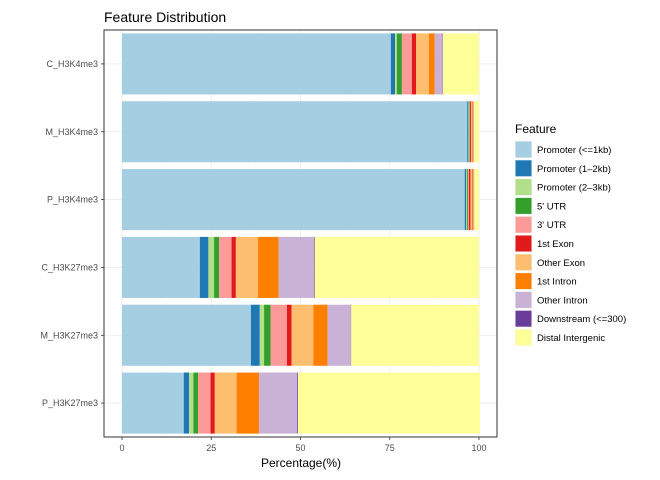 The image size is (660, 480). What do you see at coordinates (389, 403) in the screenshot?
I see `bar-segment-p-h3k27me3-distal-intergenic` at bounding box center [389, 403].